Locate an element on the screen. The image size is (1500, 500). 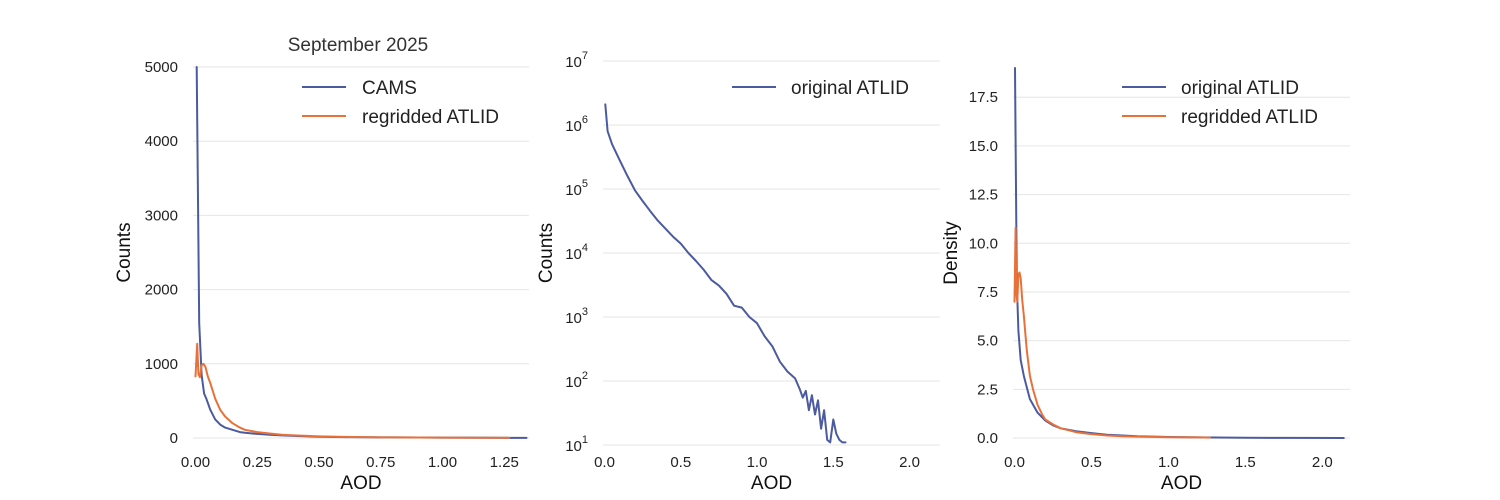
y-tick-label: 5.0 is located at coordinates (987, 341).